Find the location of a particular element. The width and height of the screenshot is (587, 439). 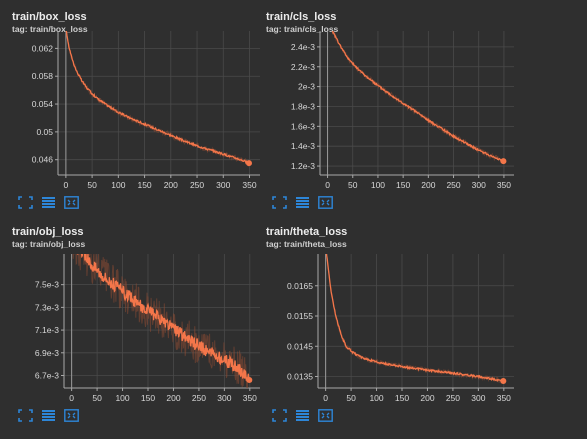

y-tick-label: 0.0155 is located at coordinates (300, 316).